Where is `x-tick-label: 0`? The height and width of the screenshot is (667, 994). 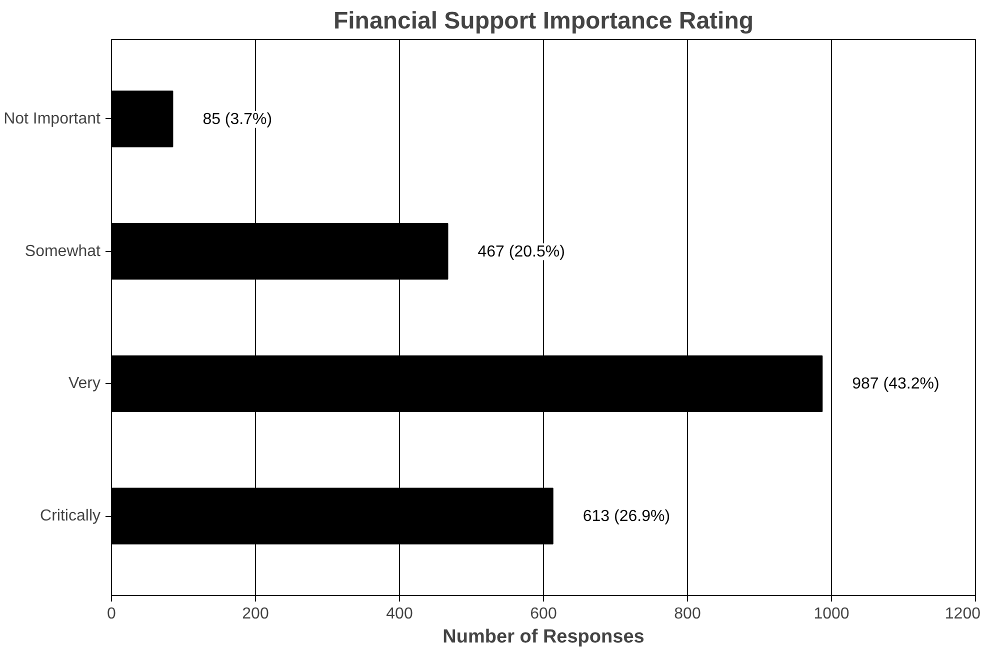 x-tick-label: 0 is located at coordinates (111, 614).